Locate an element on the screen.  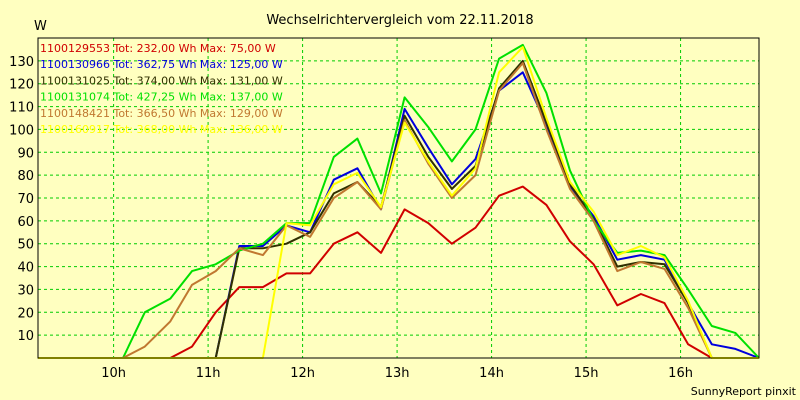
y-axis-label: W is located at coordinates (40, 26).